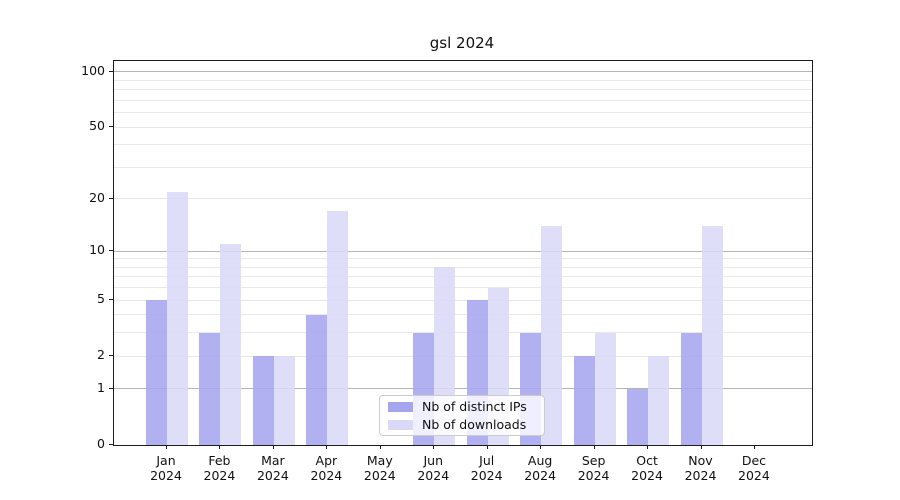  I want to click on bar-ips-apr, so click(317, 379).